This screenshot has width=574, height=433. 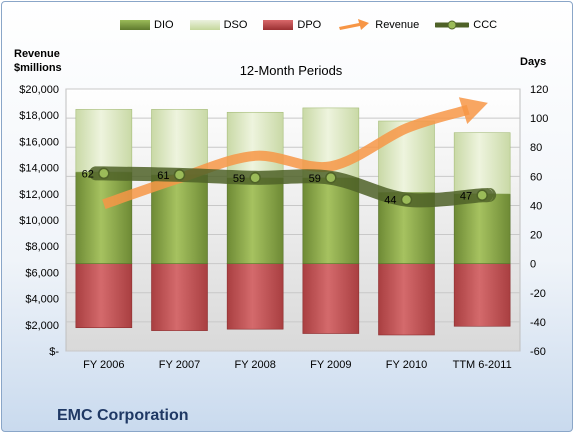 What do you see at coordinates (42, 300) in the screenshot?
I see `left-tick-label: $4,000` at bounding box center [42, 300].